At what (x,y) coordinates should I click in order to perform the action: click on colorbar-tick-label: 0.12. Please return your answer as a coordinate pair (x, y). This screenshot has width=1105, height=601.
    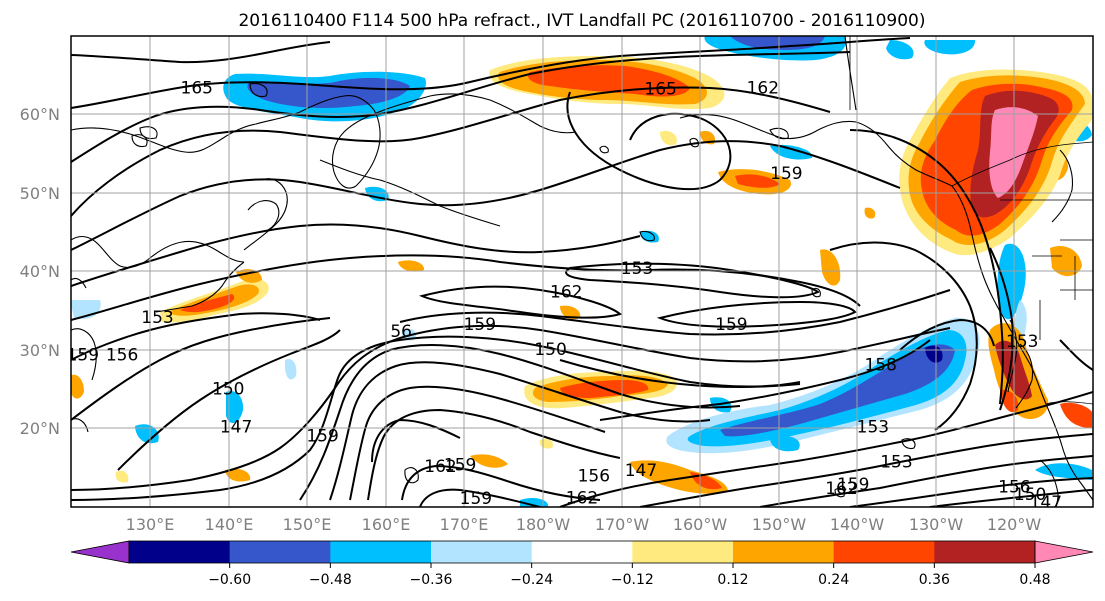
    Looking at the image, I should click on (732, 580).